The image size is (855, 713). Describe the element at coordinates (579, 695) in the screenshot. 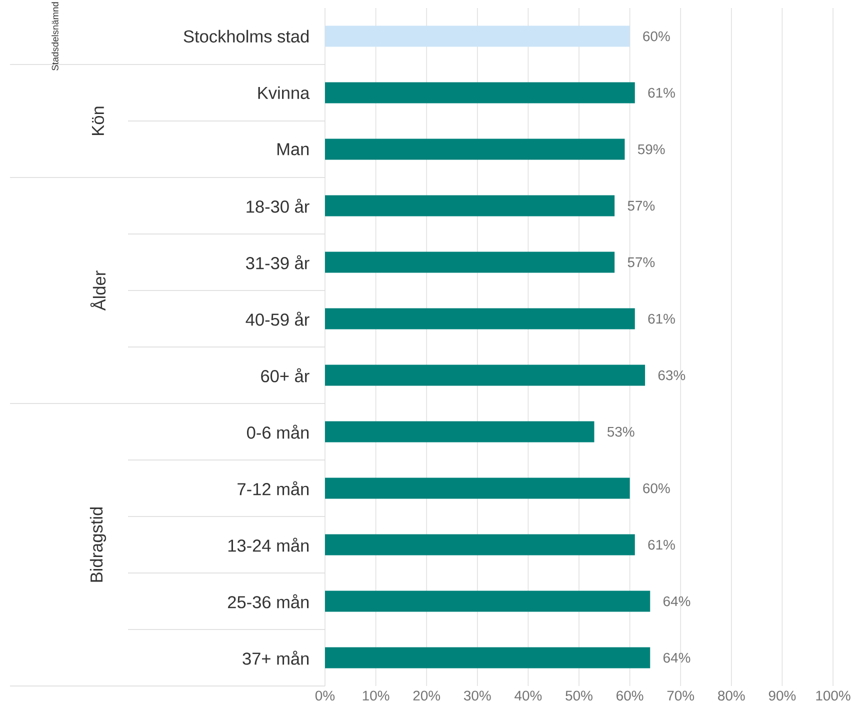

I see `x-tick-label: 50%` at that location.